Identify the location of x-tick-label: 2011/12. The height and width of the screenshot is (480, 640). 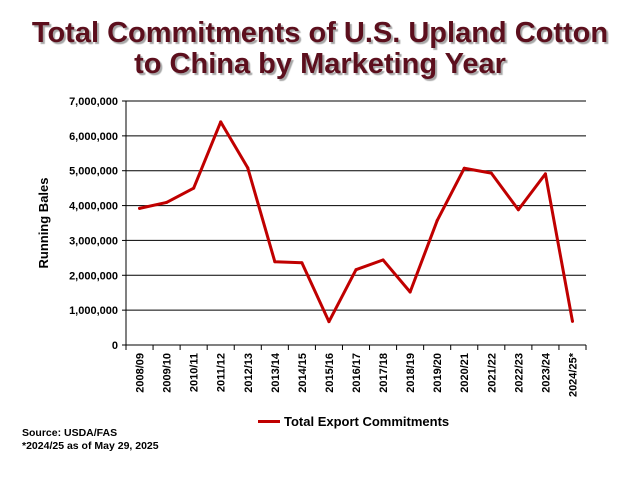
(222, 372).